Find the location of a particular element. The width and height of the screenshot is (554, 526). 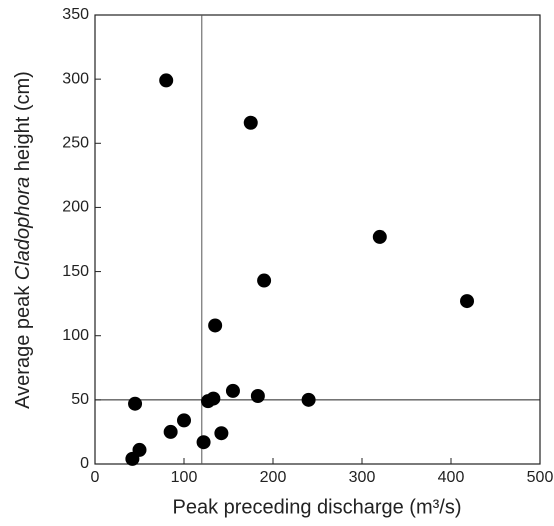

y-tick-label: 350 is located at coordinates (75, 14).